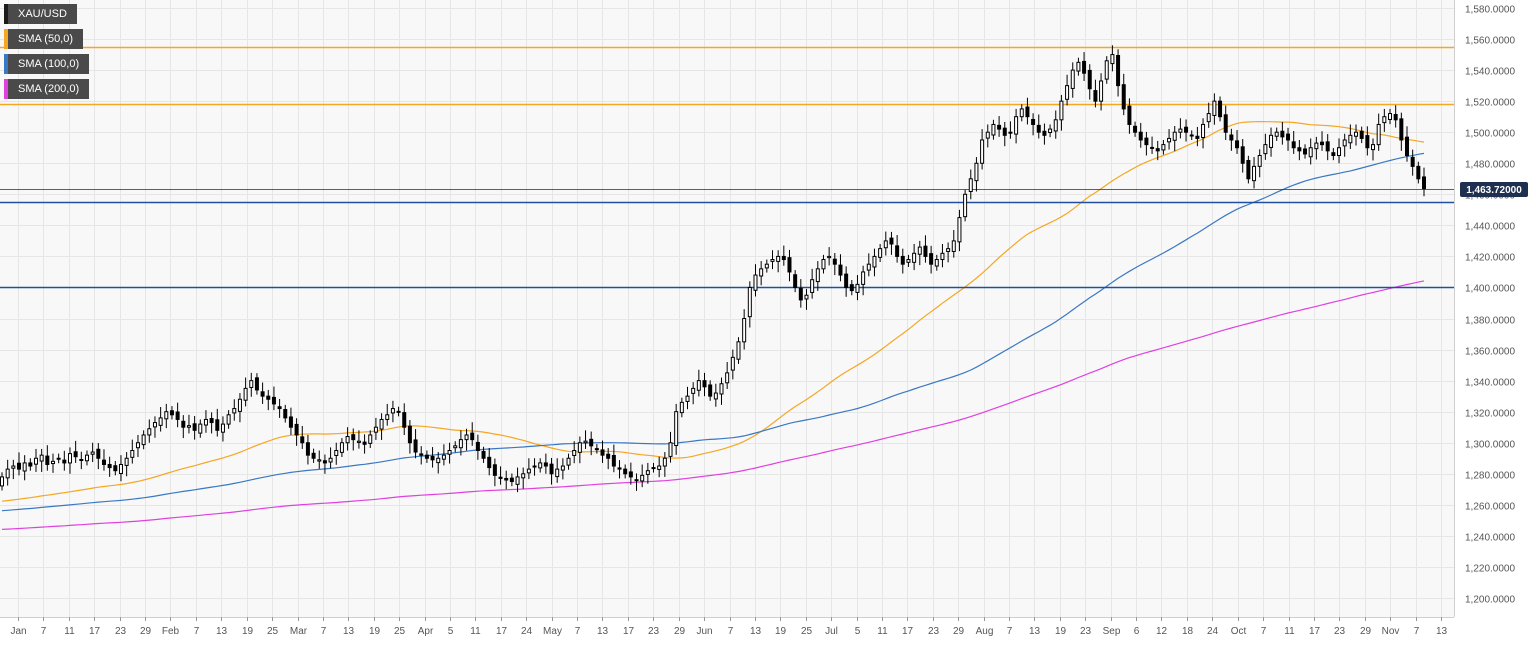 The width and height of the screenshot is (1536, 646). I want to click on y-tick-label: 1,560.0000, so click(1490, 41).